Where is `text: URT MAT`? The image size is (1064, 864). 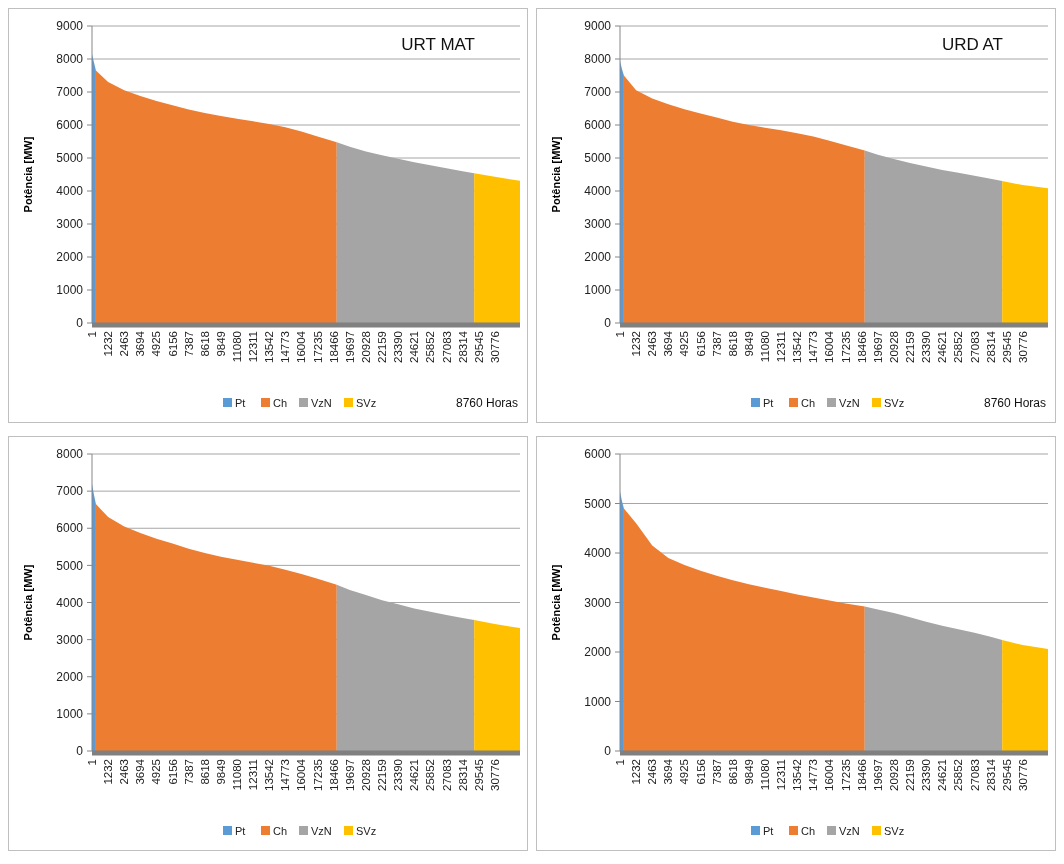
text: URT MAT is located at coordinates (438, 44).